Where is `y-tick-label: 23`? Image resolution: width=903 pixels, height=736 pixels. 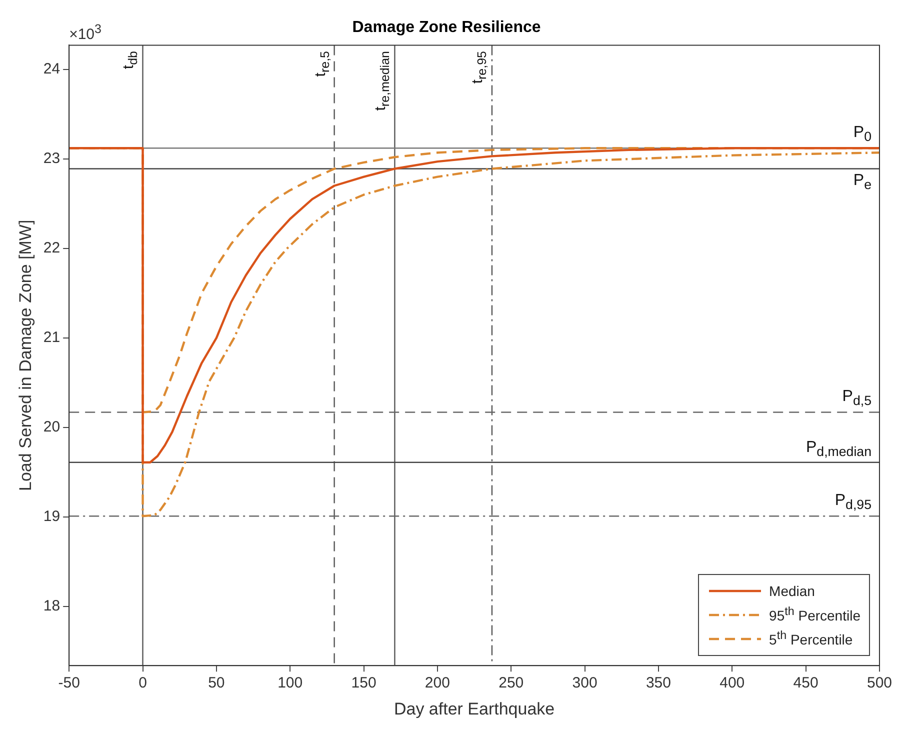
y-tick-label: 23 is located at coordinates (51, 159).